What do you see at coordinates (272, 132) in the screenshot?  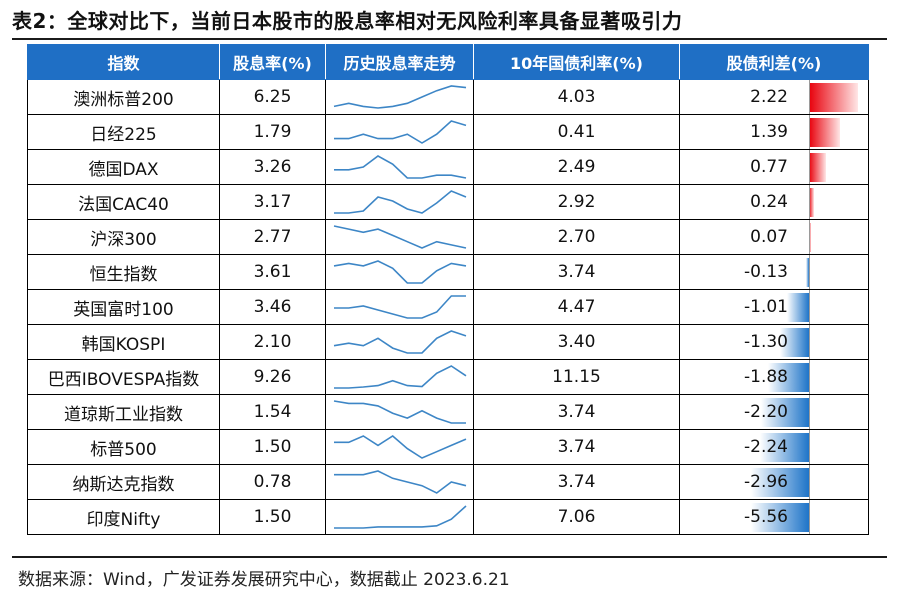 I see `dividend-yield: 1.79` at bounding box center [272, 132].